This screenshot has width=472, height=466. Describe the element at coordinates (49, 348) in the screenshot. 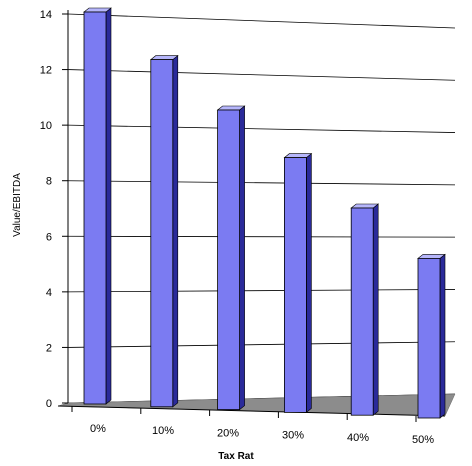

I see `y-tick-label: 2` at that location.